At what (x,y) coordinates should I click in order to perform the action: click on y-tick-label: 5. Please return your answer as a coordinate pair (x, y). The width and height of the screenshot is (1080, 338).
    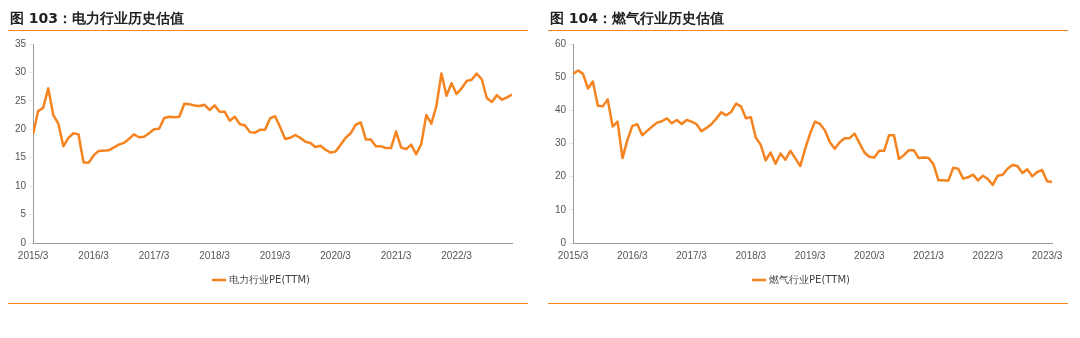
    Looking at the image, I should click on (23, 214).